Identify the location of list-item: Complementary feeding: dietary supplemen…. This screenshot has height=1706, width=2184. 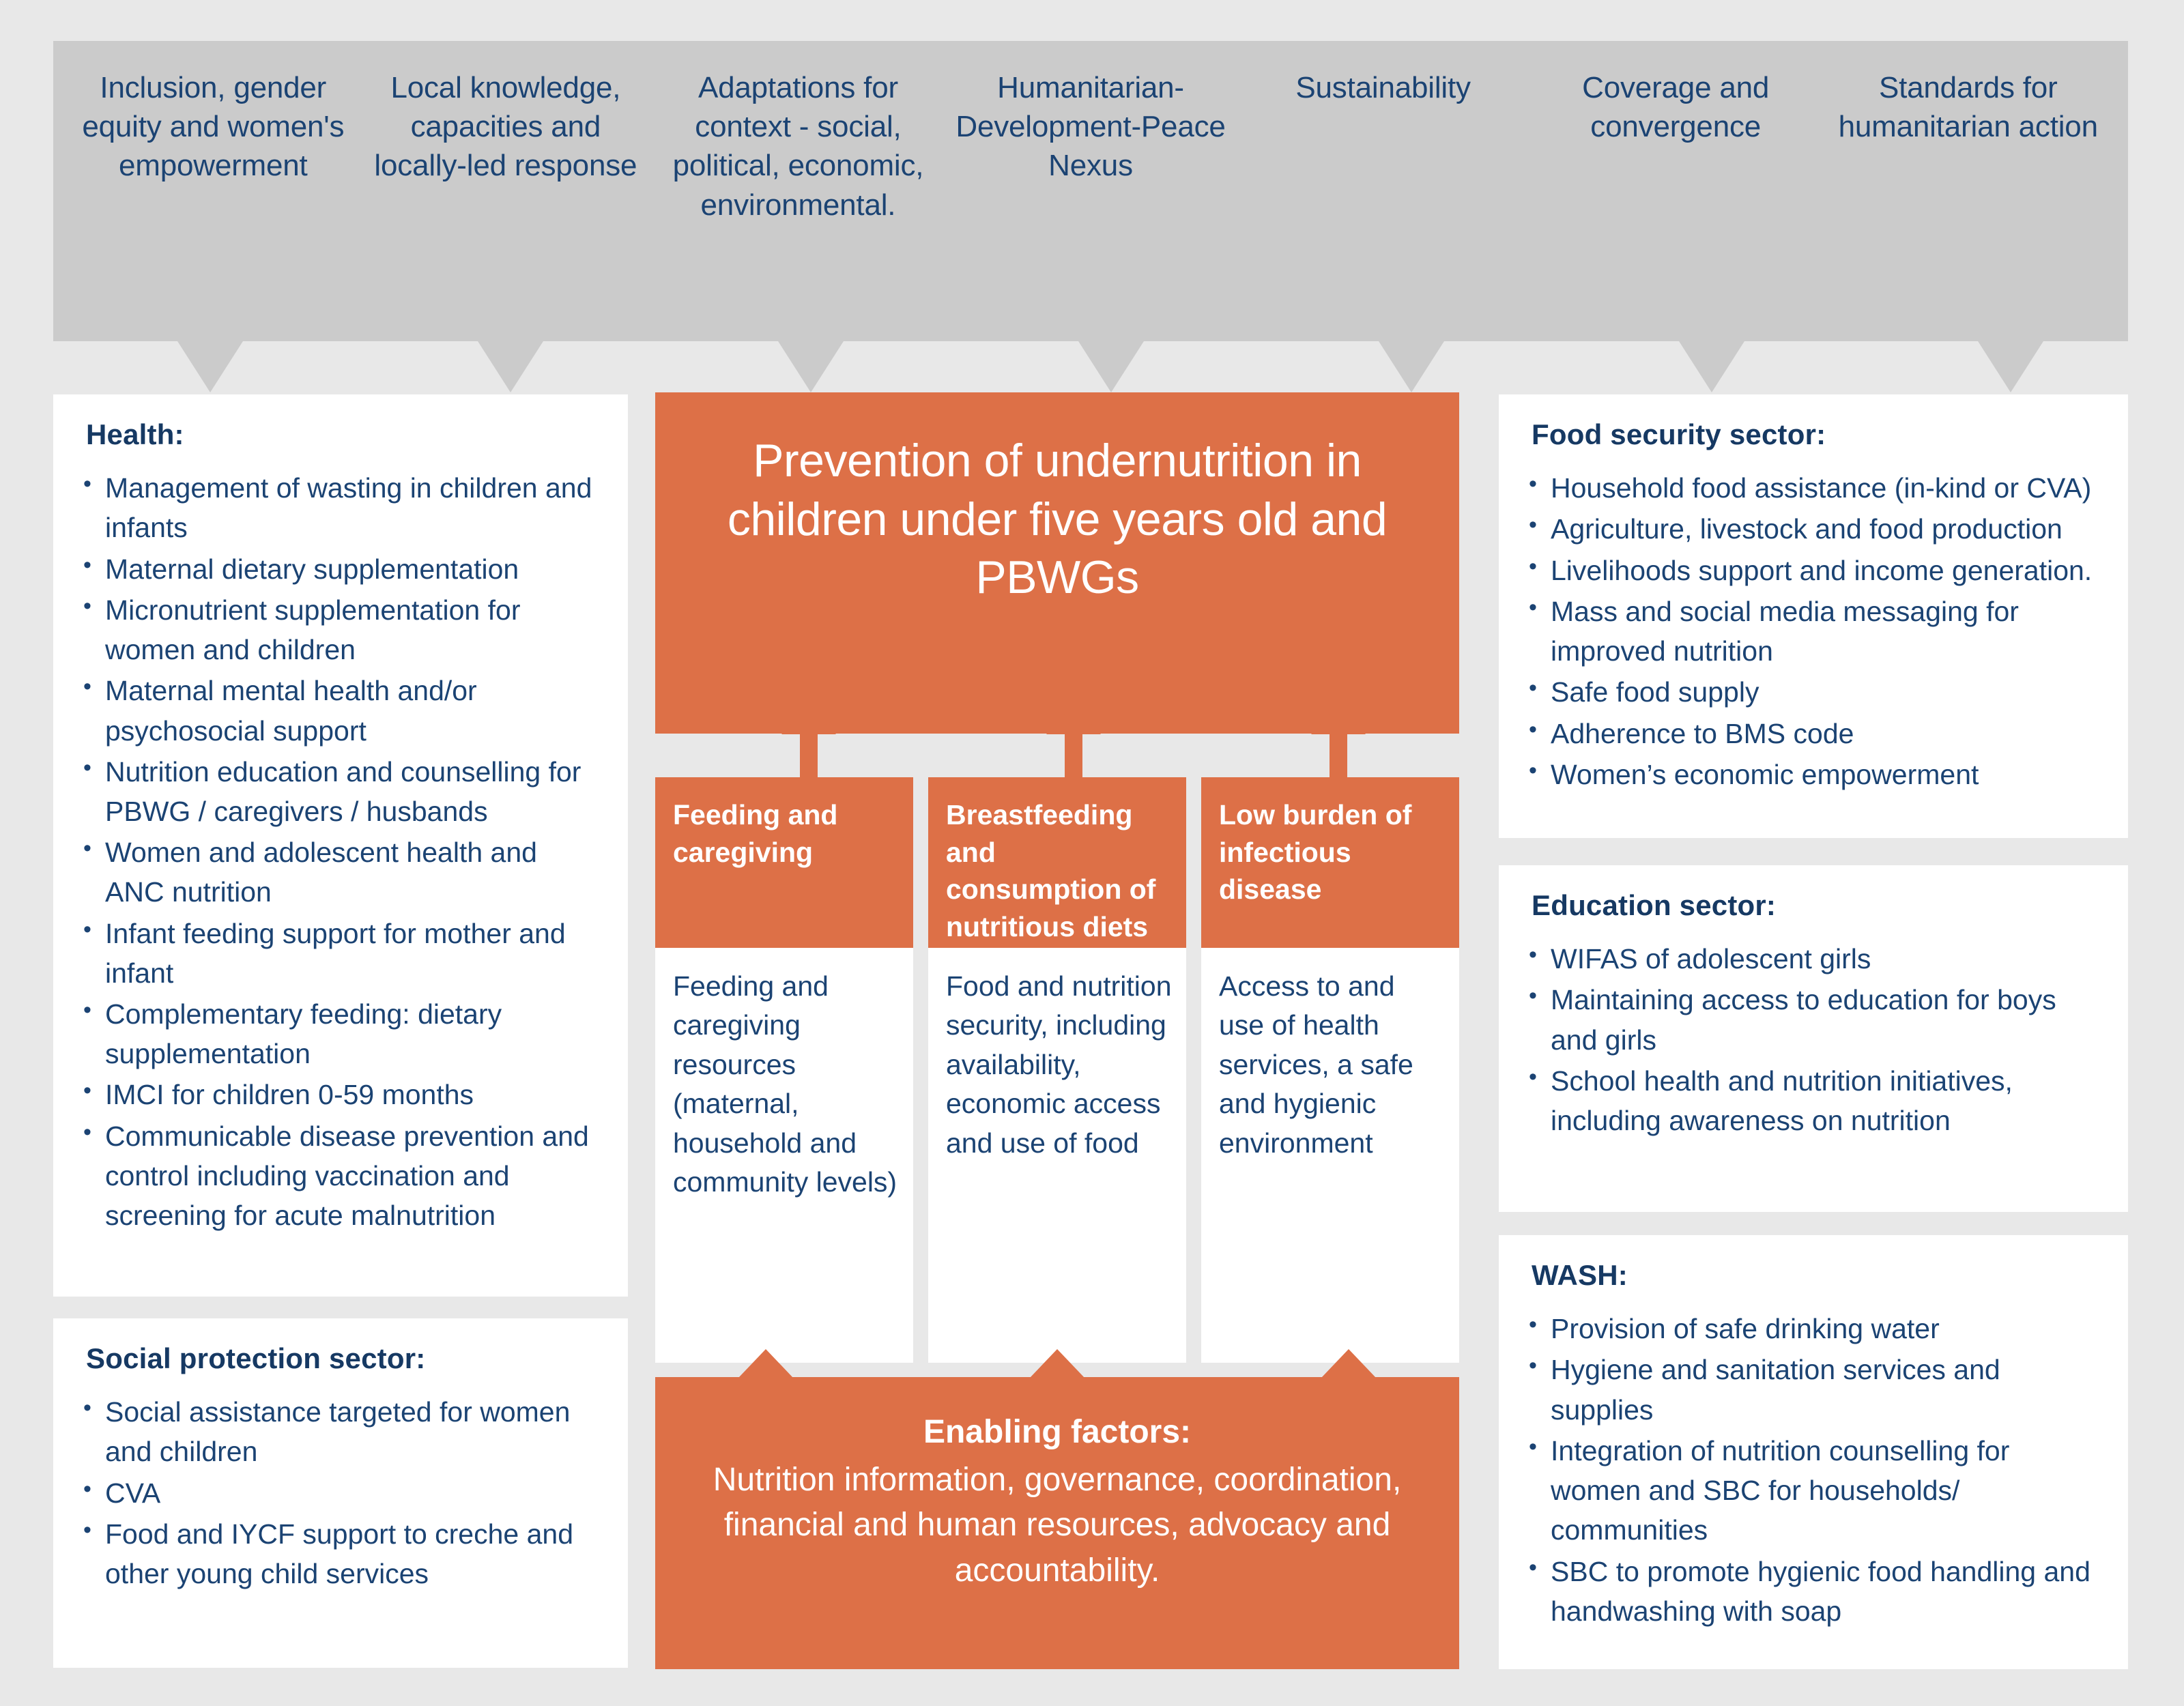
(341, 1033).